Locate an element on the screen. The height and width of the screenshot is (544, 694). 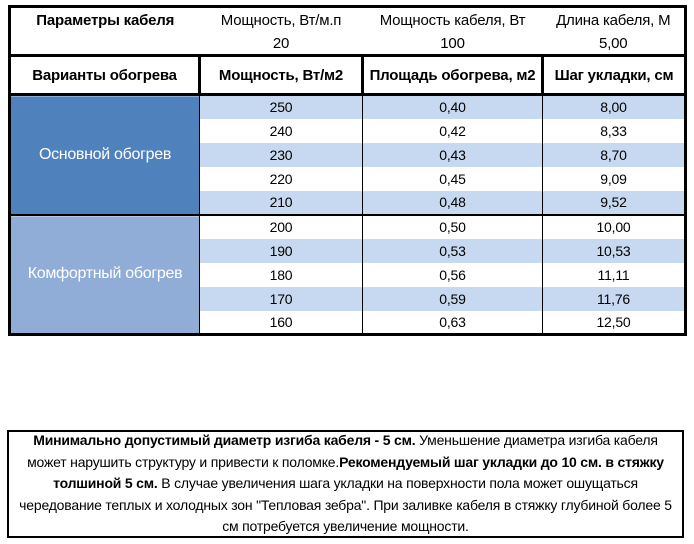
section-label: Основной обогрев is located at coordinates (104, 154).